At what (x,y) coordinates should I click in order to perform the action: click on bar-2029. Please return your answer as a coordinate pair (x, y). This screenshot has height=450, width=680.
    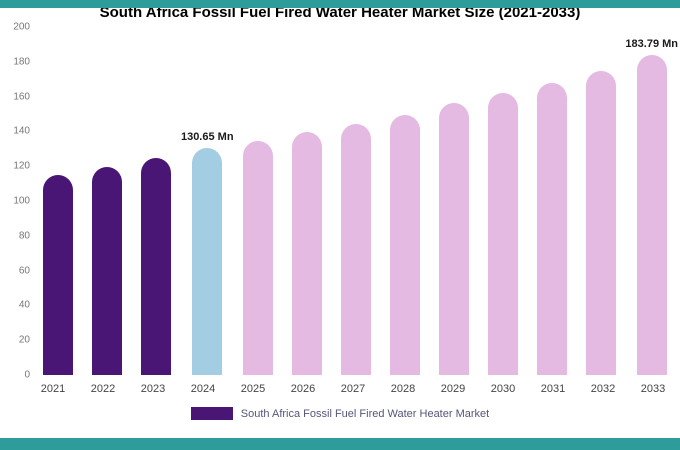
    Looking at the image, I should click on (453, 238).